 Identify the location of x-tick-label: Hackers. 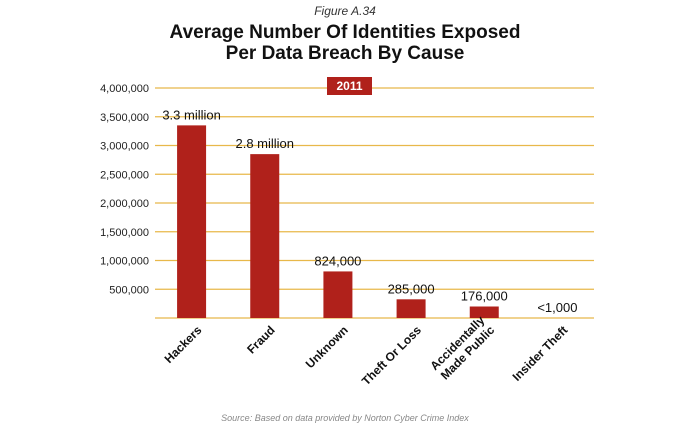
(183, 344).